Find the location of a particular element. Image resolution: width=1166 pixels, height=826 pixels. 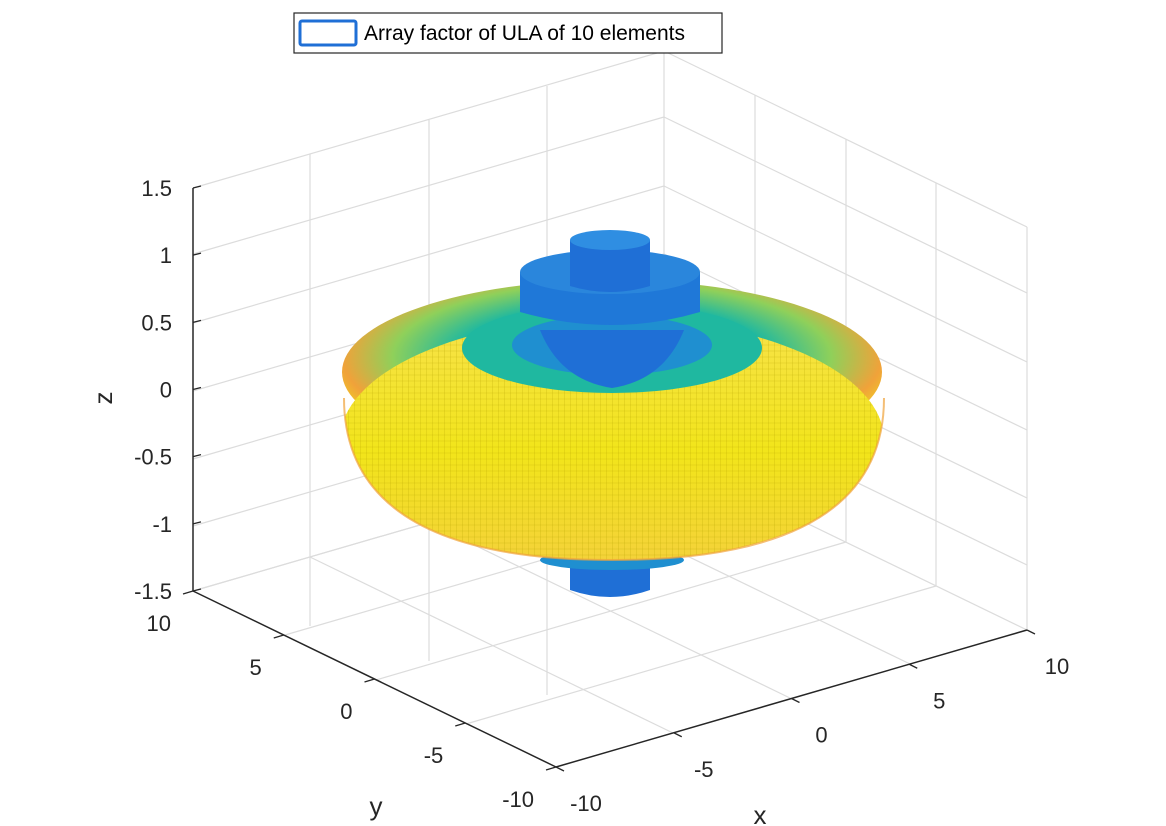

z-tick-label: -0.5 is located at coordinates (153, 457).